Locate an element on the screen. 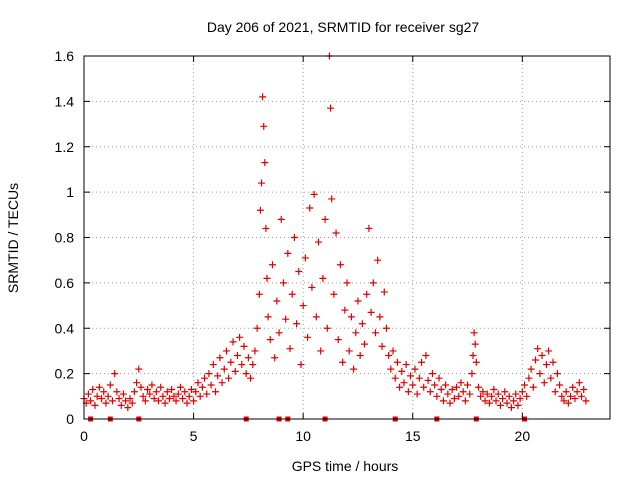 Image resolution: width=640 pixels, height=480 pixels. y-tick-label: 0.8 is located at coordinates (65, 238).